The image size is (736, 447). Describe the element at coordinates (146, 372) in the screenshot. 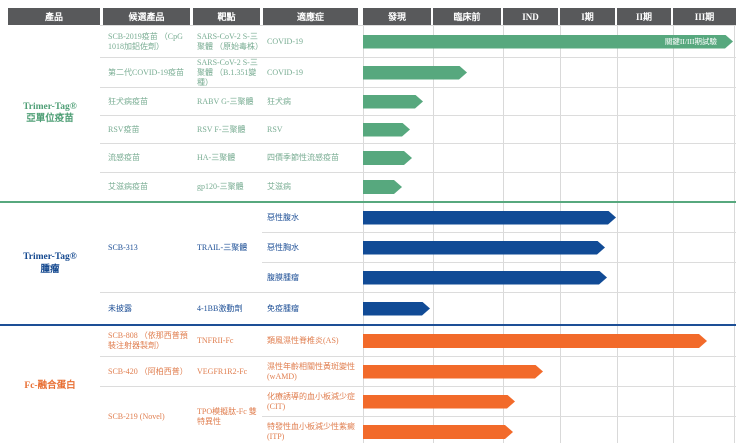

I see `candidate-cell: SCB-420 （阿柏西普）` at that location.